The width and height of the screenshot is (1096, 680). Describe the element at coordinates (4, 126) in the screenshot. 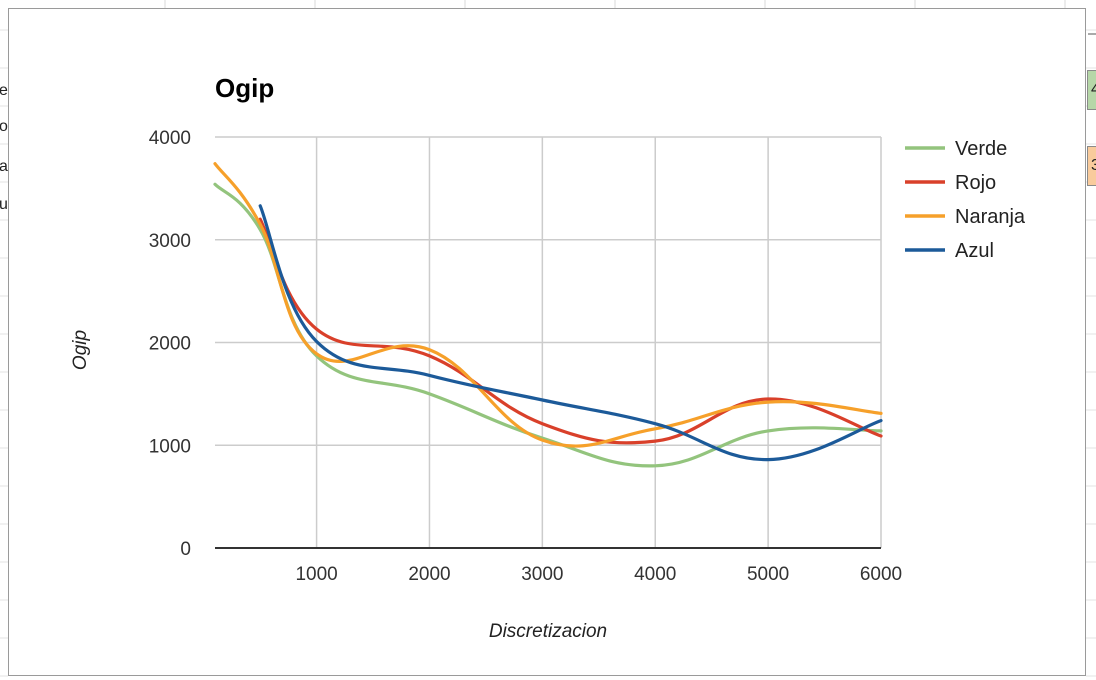

I see `left-edge-fragment: o` at that location.